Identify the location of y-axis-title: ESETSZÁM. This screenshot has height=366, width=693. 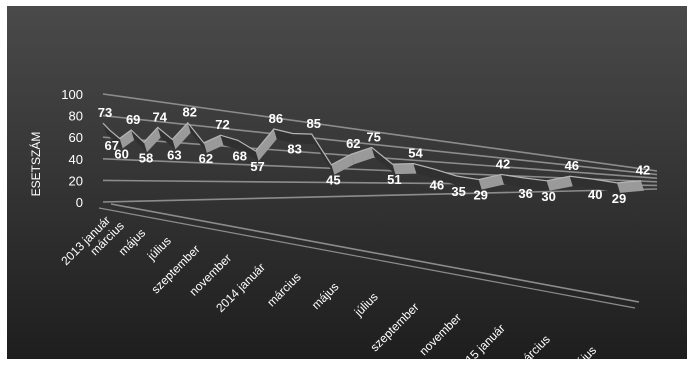
(35, 164).